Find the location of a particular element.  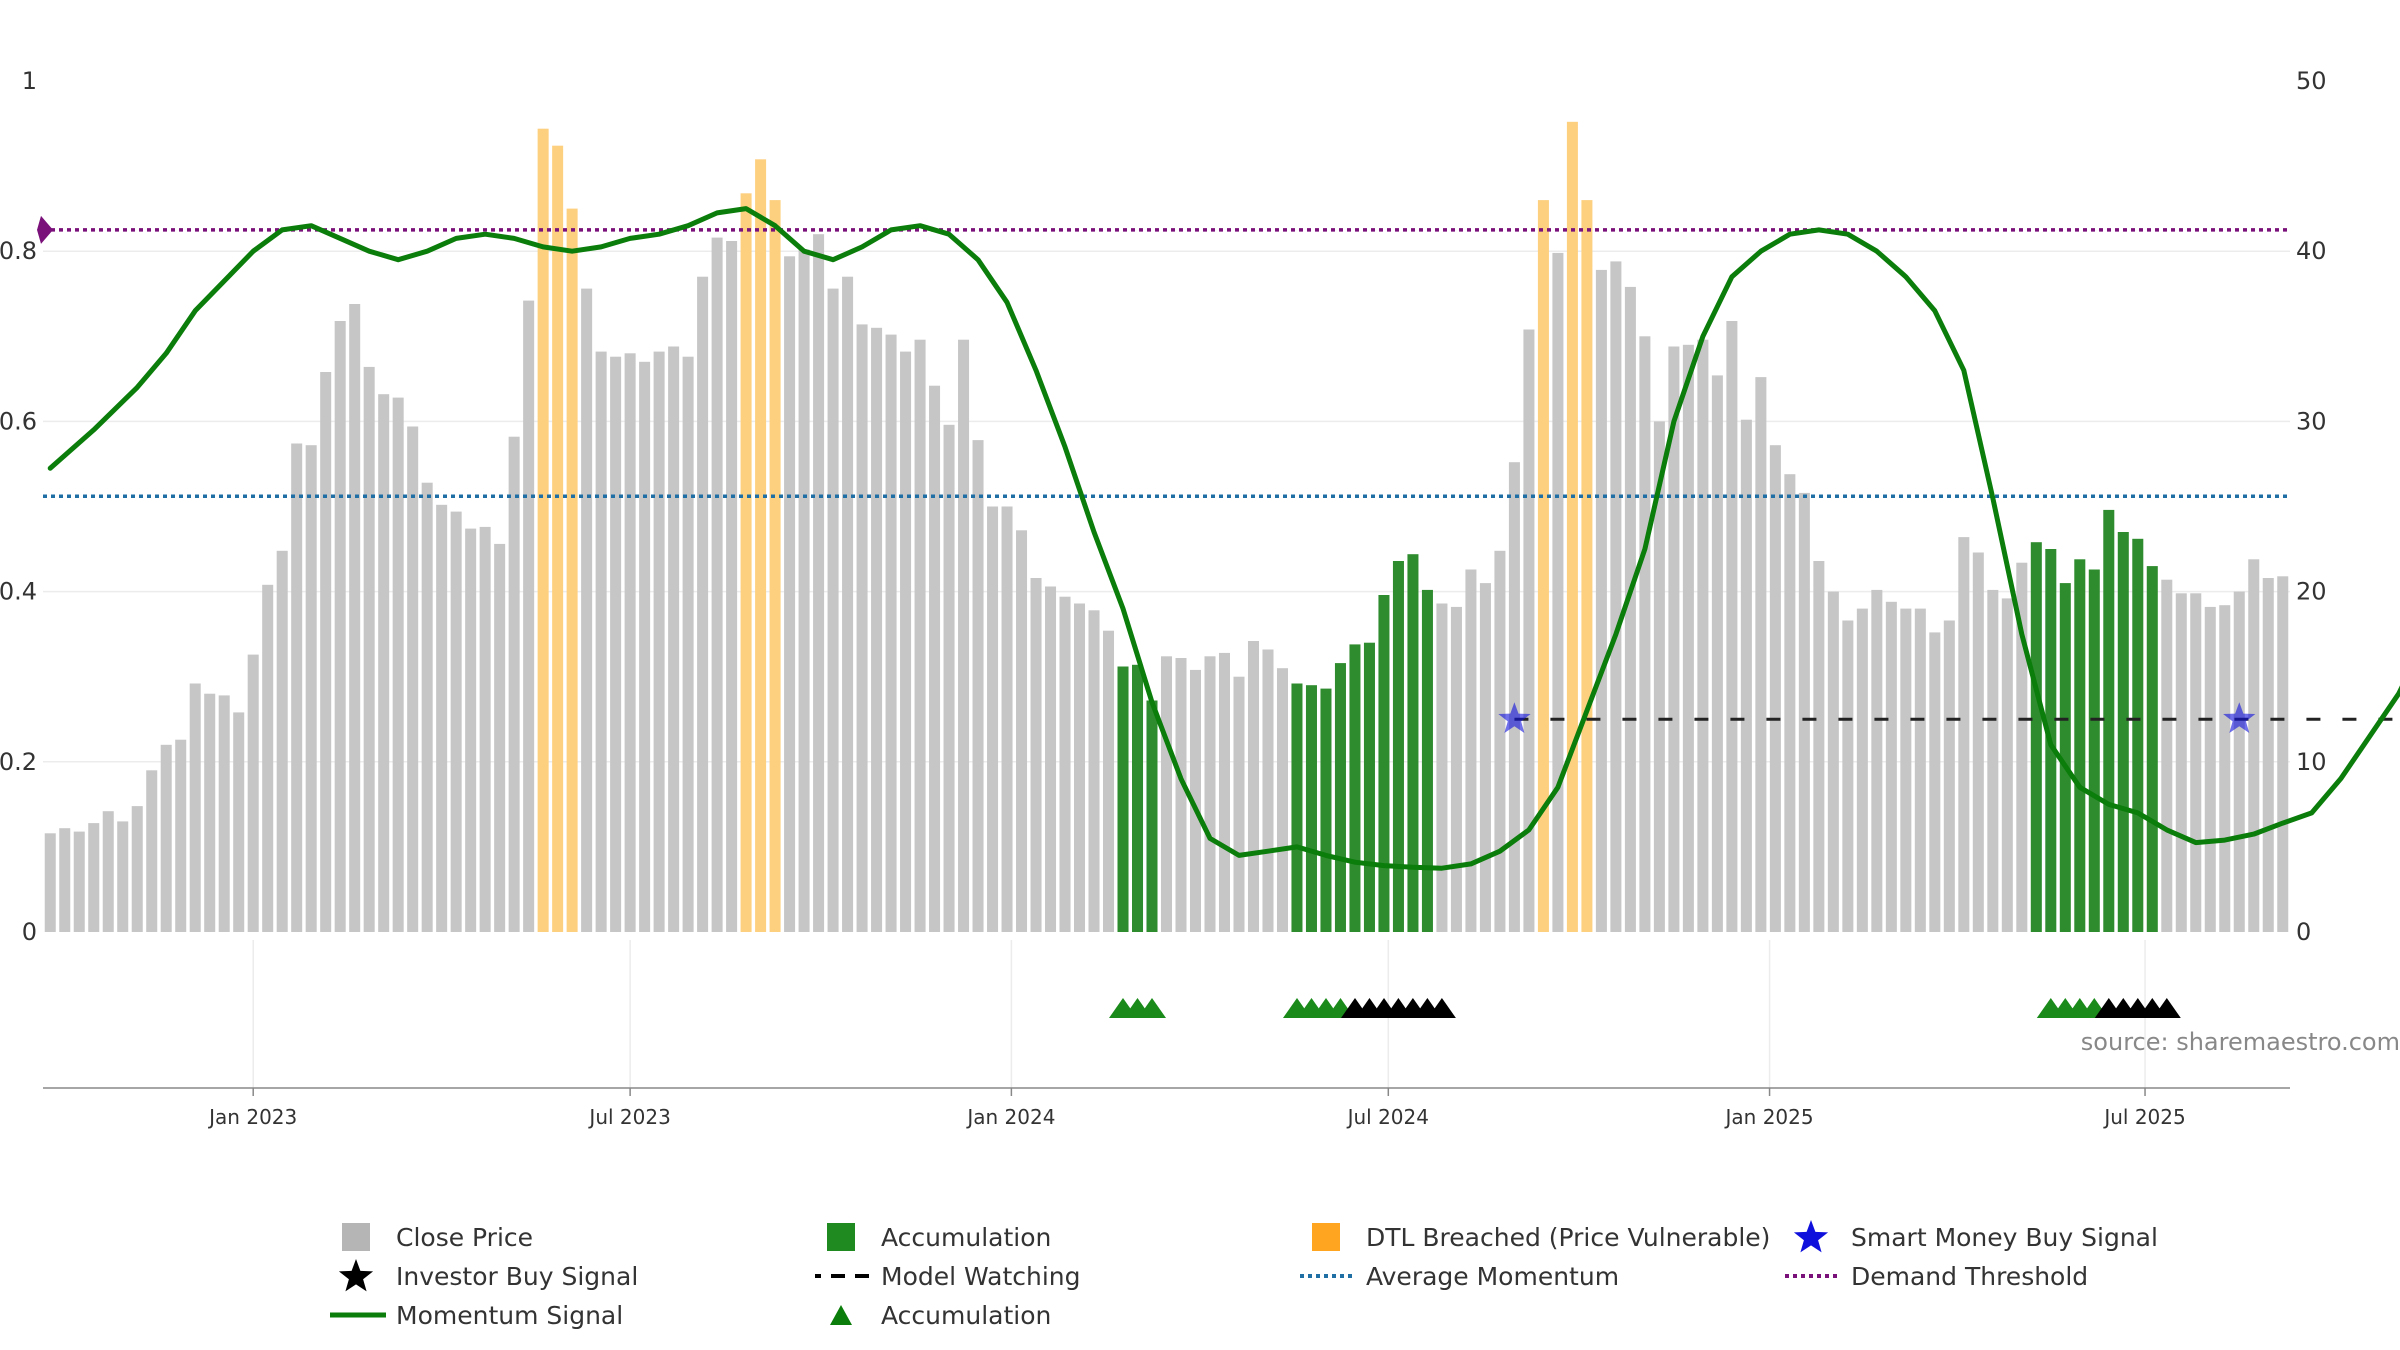

right-axis-tick-label: 10 is located at coordinates (2311, 762).